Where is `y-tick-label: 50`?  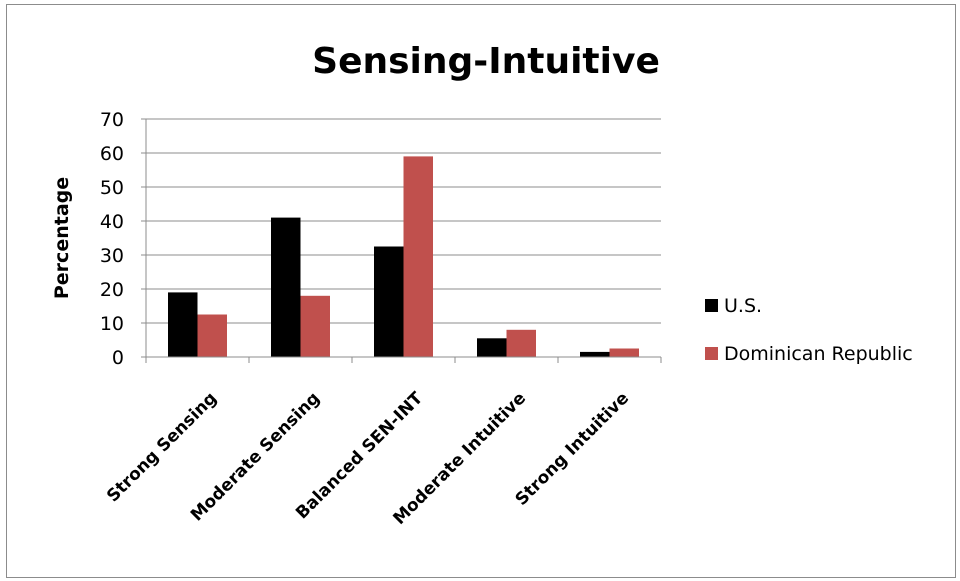 y-tick-label: 50 is located at coordinates (112, 188).